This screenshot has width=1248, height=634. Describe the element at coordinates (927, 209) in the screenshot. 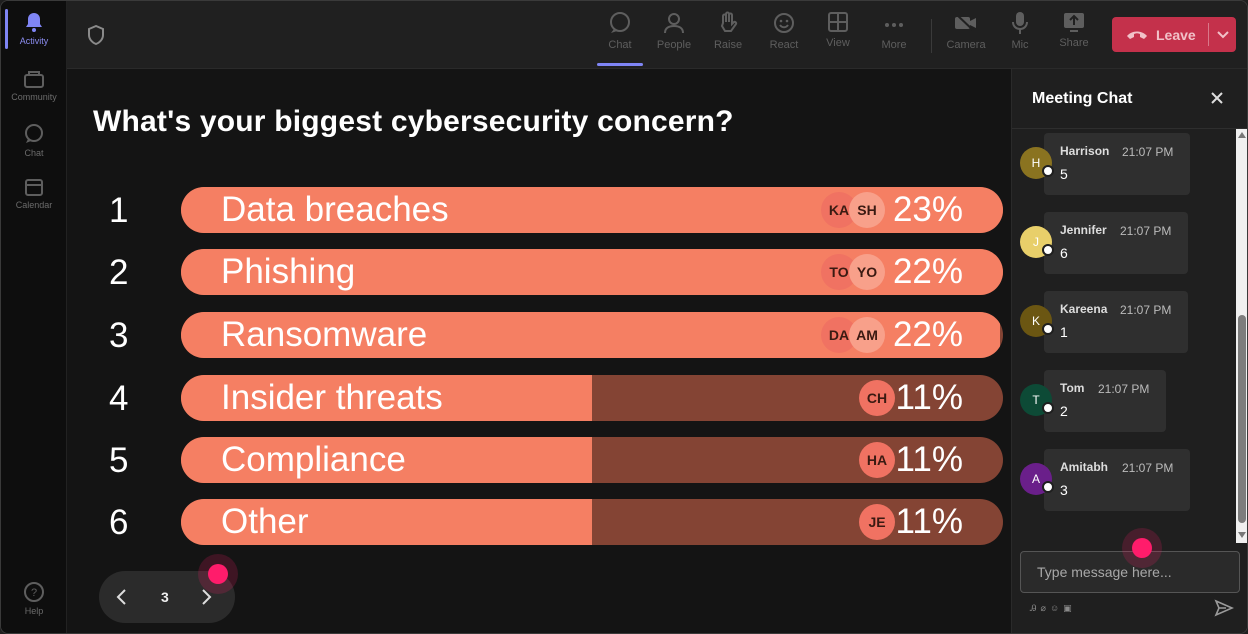

I see `option-percent: 23%` at that location.